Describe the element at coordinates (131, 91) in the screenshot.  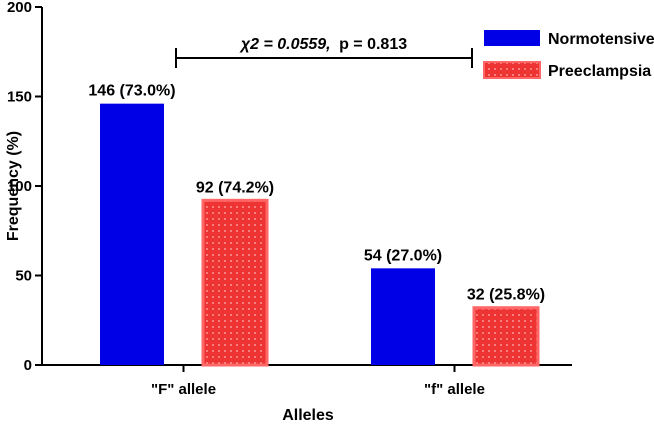
I see `data-label: 146 (73.0%)` at that location.